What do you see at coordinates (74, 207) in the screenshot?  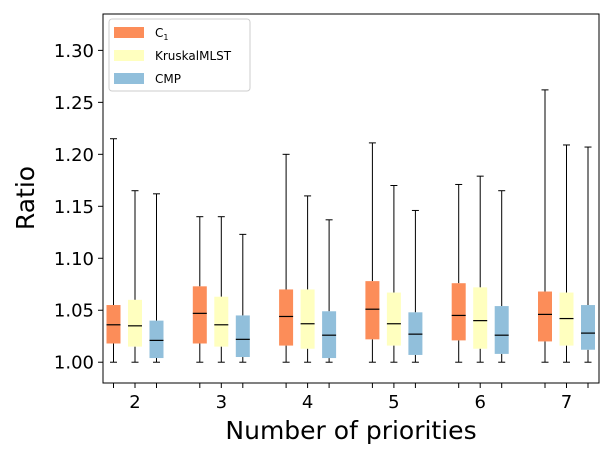 I see `y-tick-label: 1.15` at bounding box center [74, 207].